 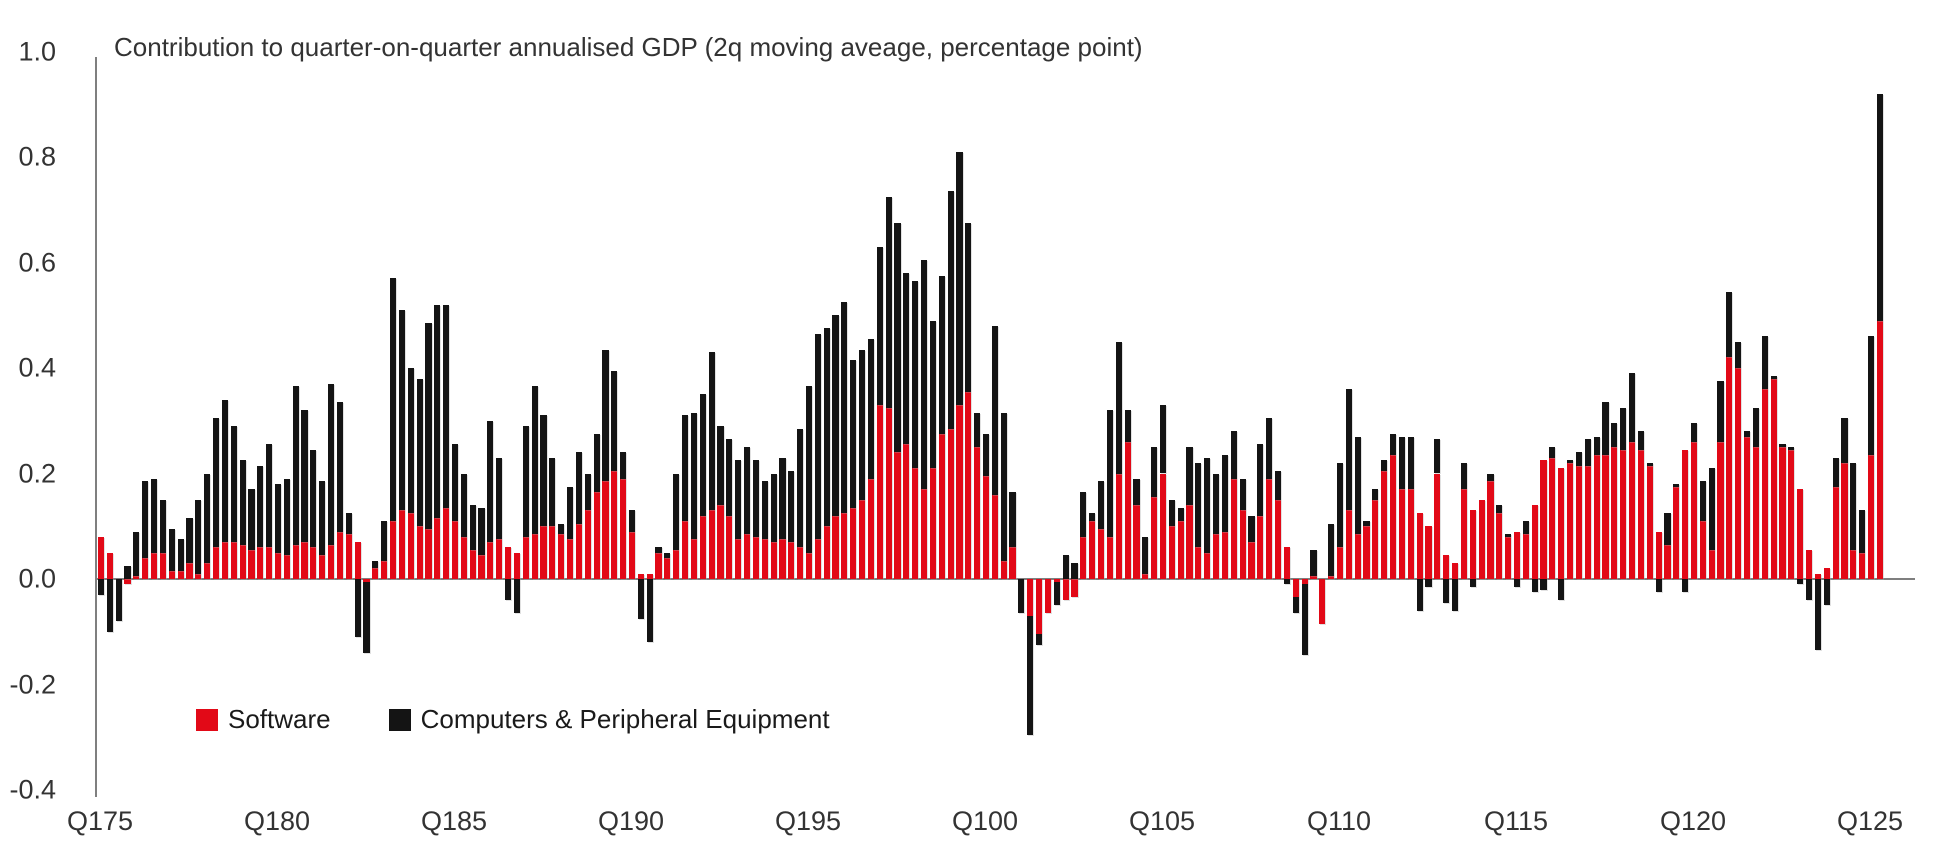 I want to click on bar-computers-2016Q4, so click(x=1579, y=459).